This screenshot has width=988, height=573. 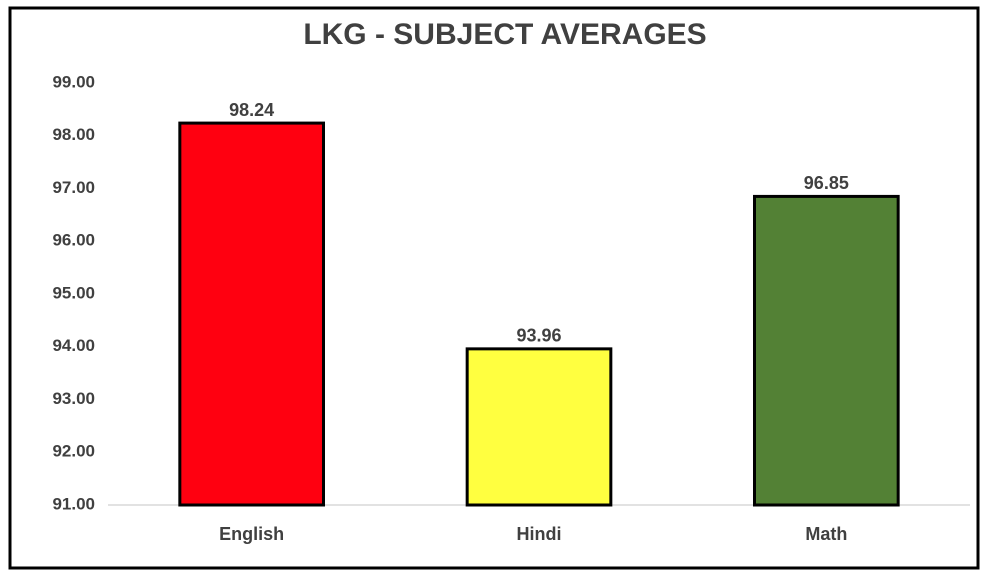 I want to click on chart-title: LKG - SUBJECT AVERAGES, so click(x=504, y=34).